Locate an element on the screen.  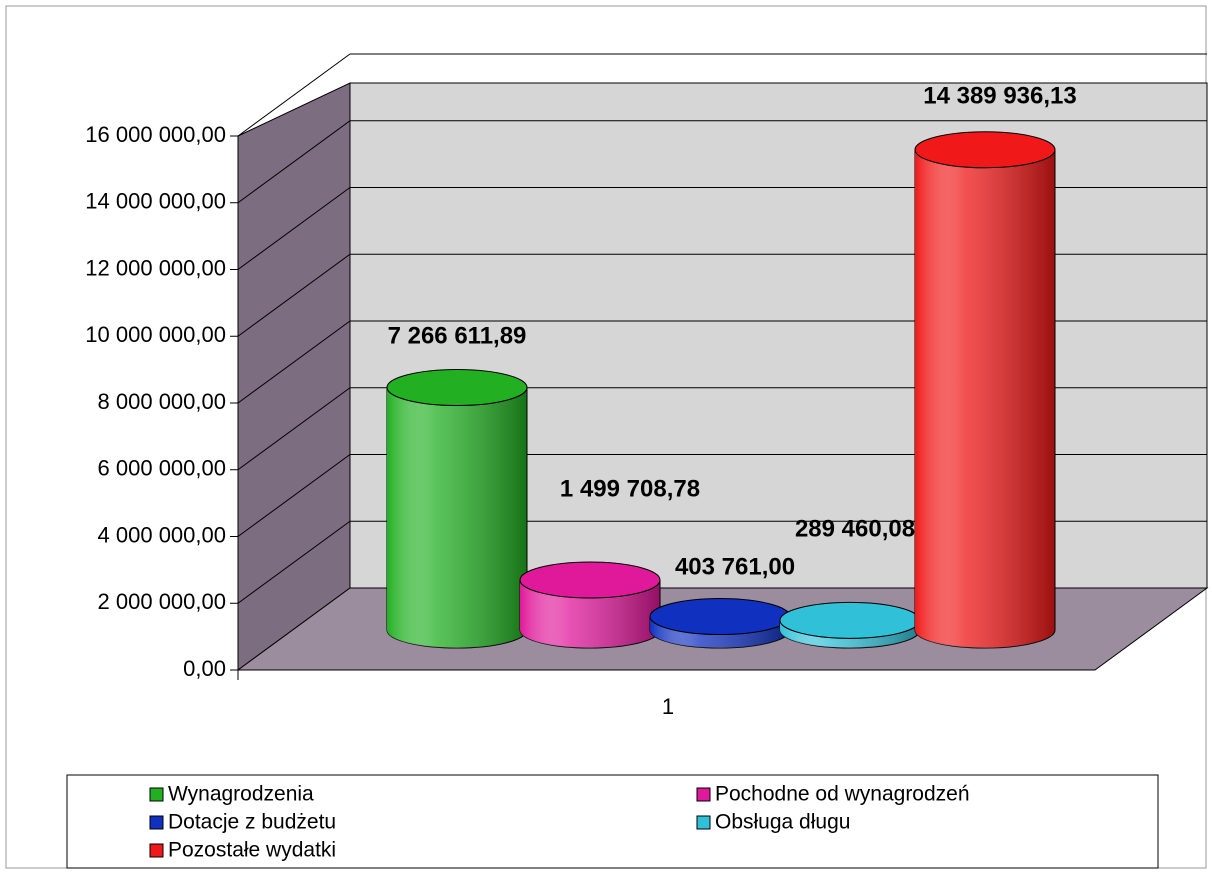
x-tick-label: 1 is located at coordinates (668, 706).